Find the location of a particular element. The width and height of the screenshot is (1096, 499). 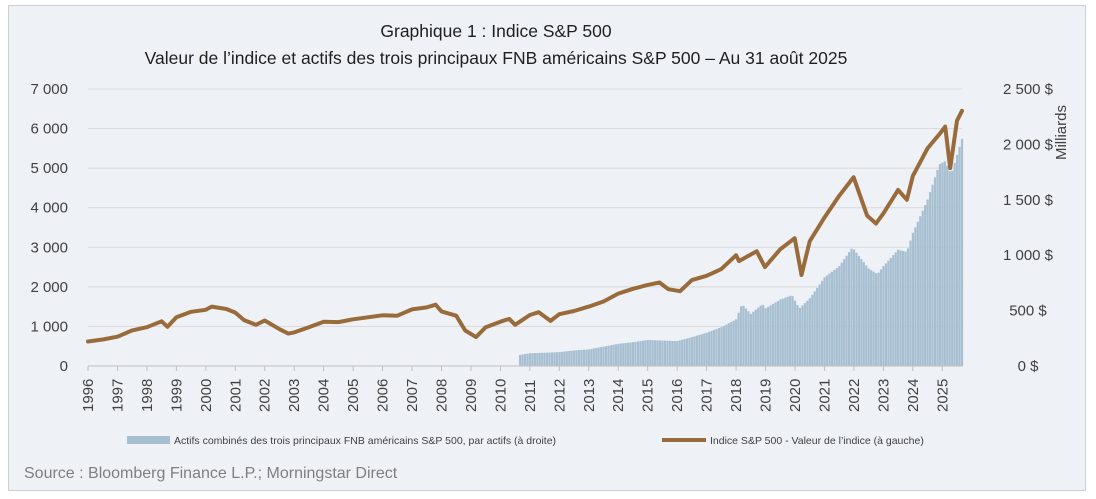

x-tick-label: 2023 is located at coordinates (883, 395).